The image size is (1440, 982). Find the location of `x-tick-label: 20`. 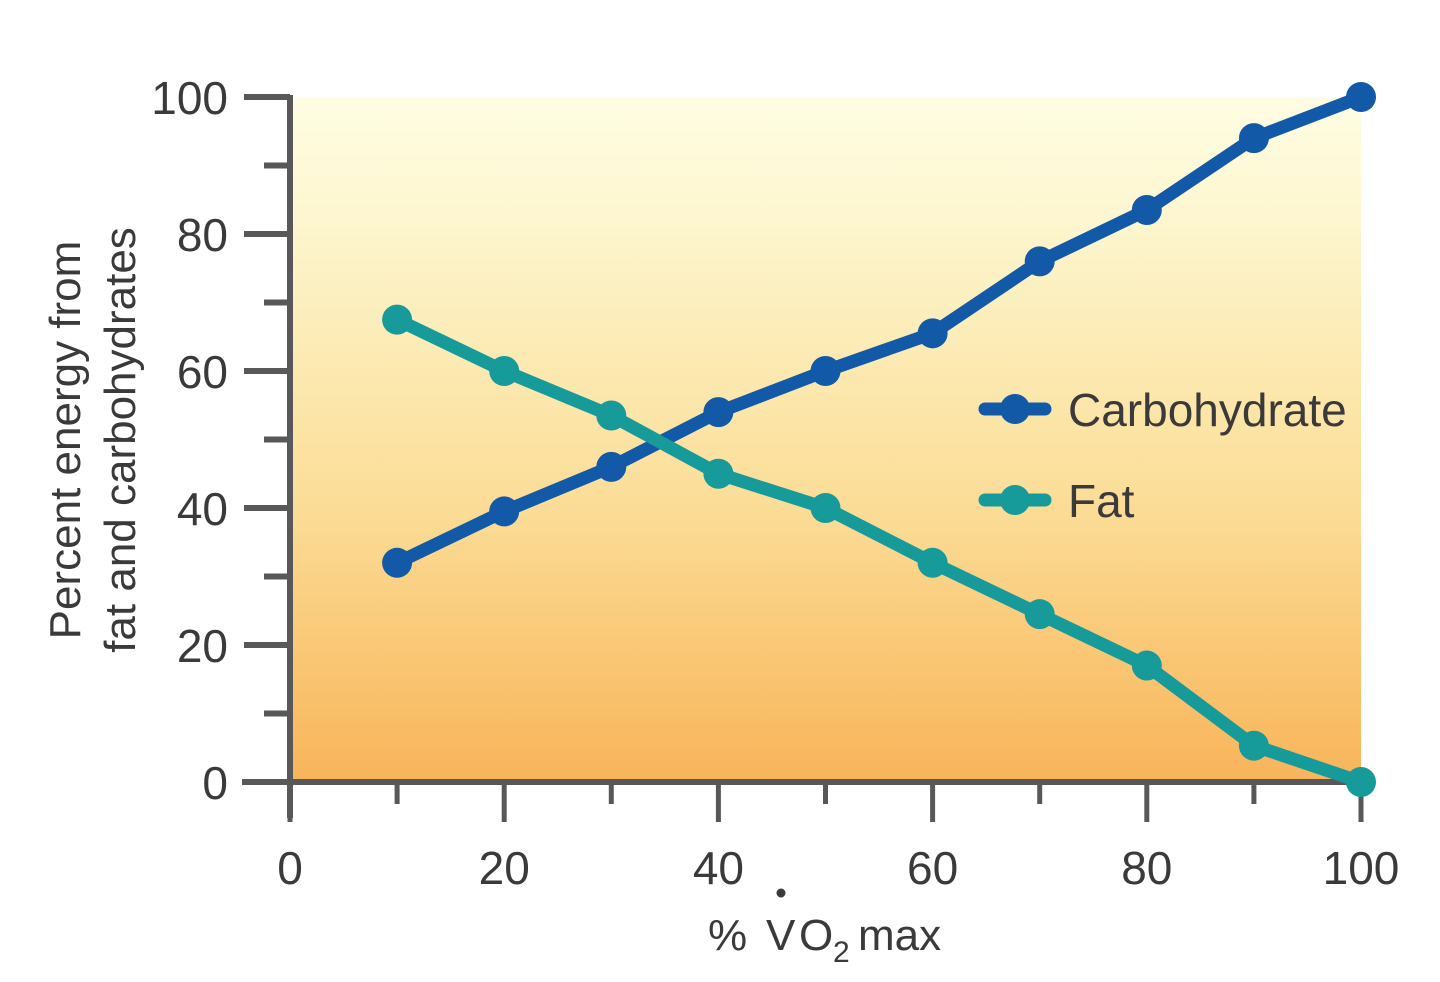

x-tick-label: 20 is located at coordinates (504, 868).